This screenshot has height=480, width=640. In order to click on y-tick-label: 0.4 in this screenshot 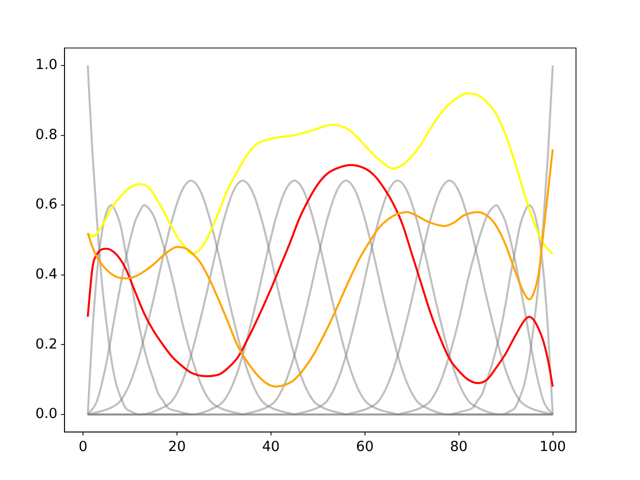, I will do `click(46, 274)`.